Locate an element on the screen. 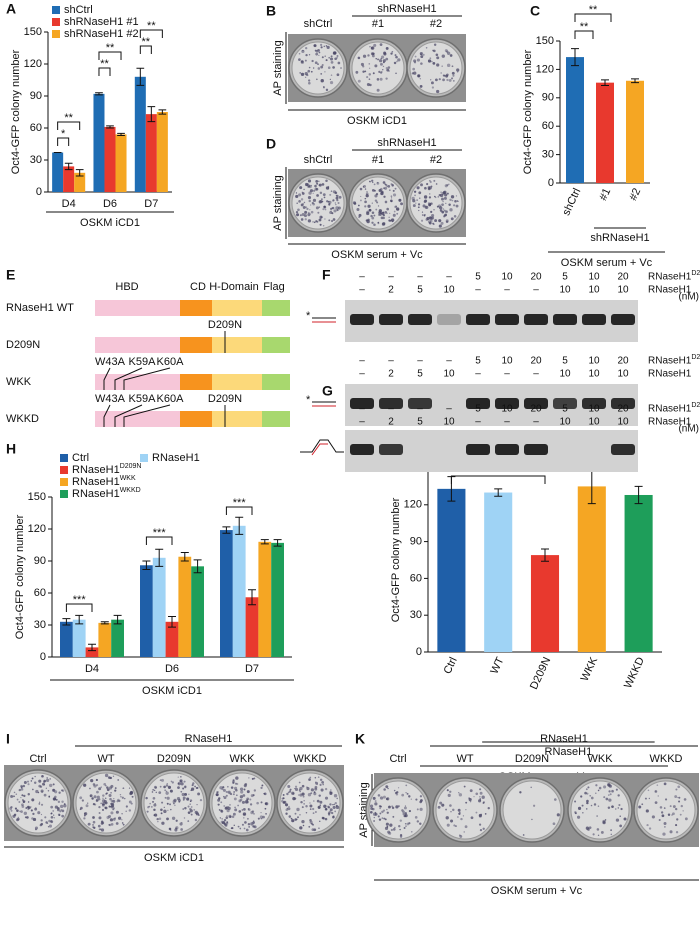  y-tick-label: 150 is located at coordinates (37, 497).